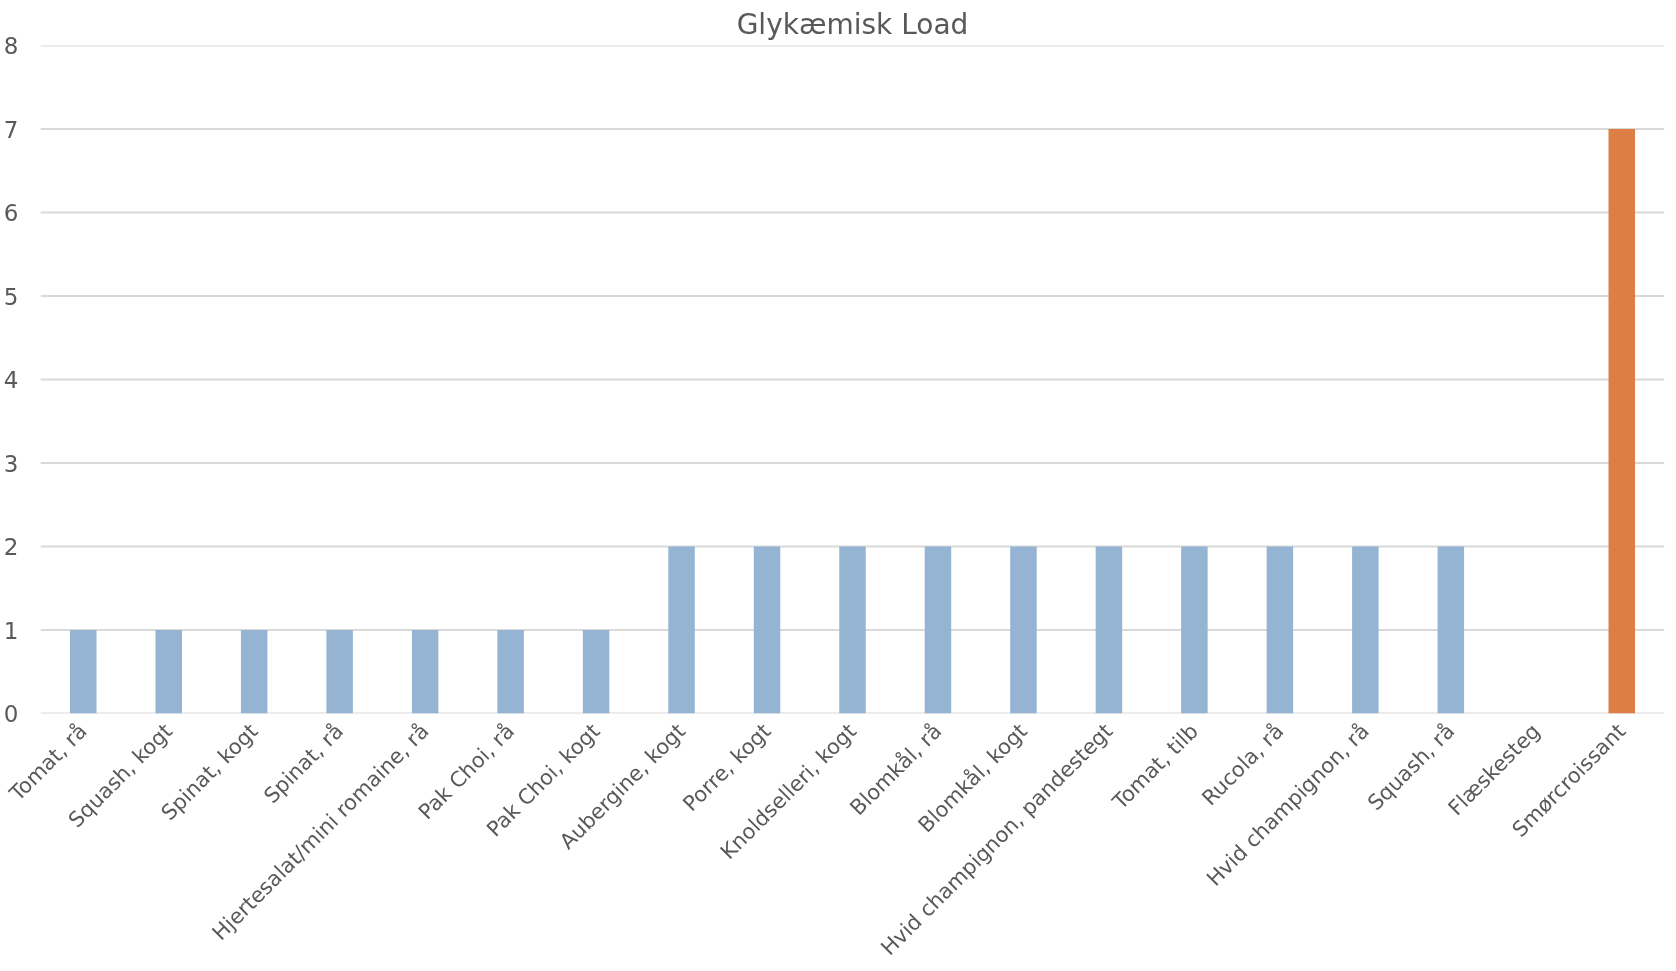 The width and height of the screenshot is (1676, 971). I want to click on y-tick-label: 8, so click(11, 46).